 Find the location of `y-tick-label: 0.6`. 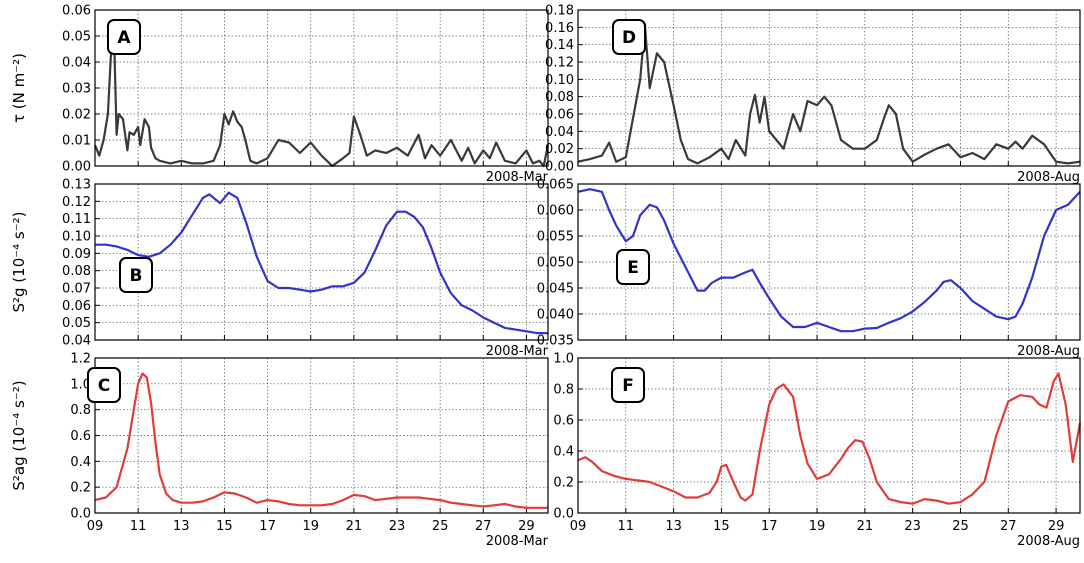

y-tick-label: 0.6 is located at coordinates (80, 436).